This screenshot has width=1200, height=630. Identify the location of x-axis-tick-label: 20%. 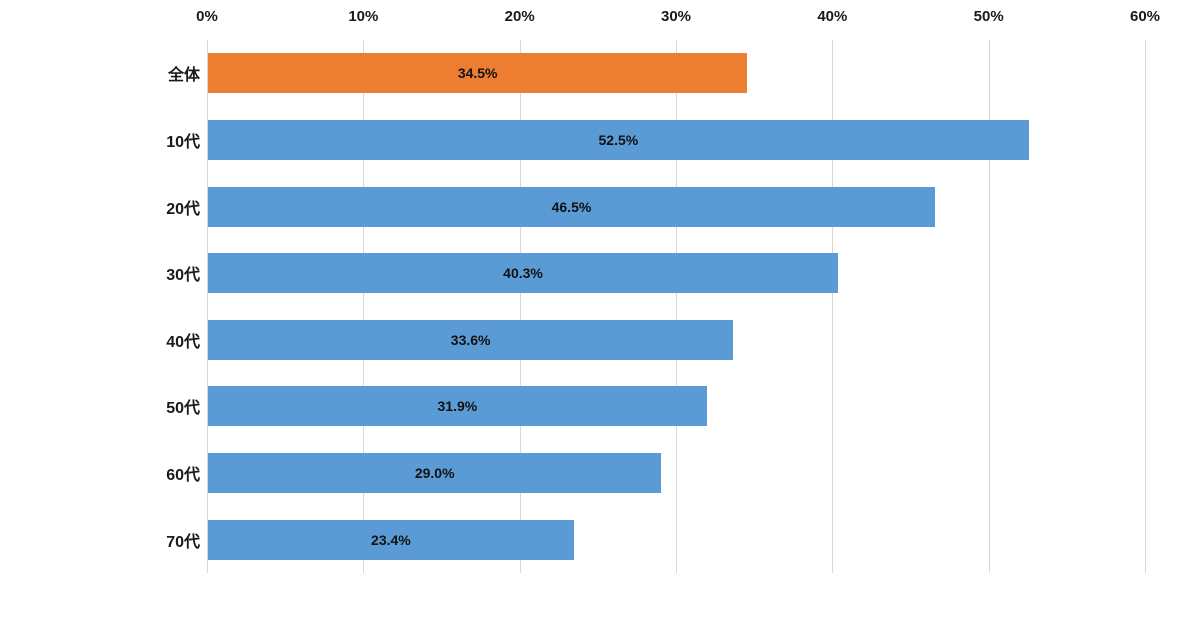
(519, 16).